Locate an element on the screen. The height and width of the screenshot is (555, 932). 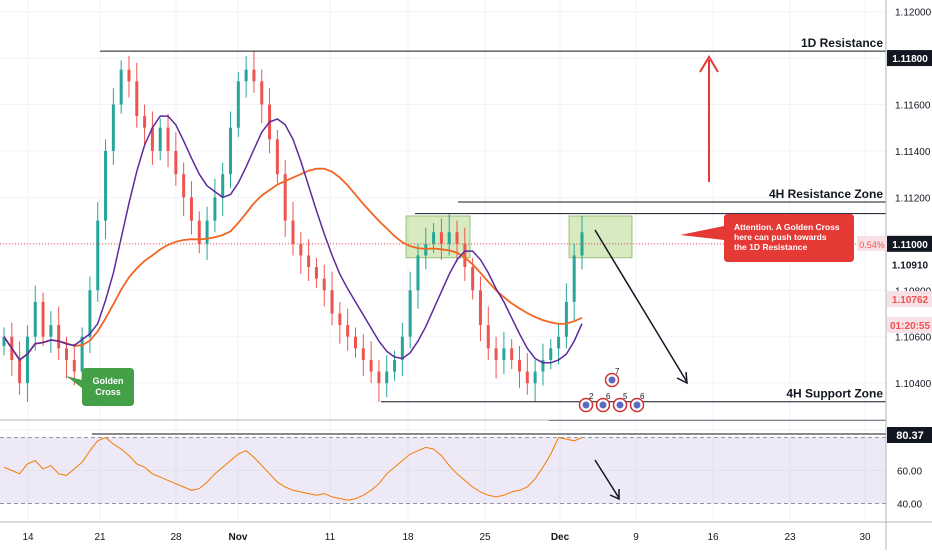
golden-cross-text: Cross is located at coordinates (108, 392).